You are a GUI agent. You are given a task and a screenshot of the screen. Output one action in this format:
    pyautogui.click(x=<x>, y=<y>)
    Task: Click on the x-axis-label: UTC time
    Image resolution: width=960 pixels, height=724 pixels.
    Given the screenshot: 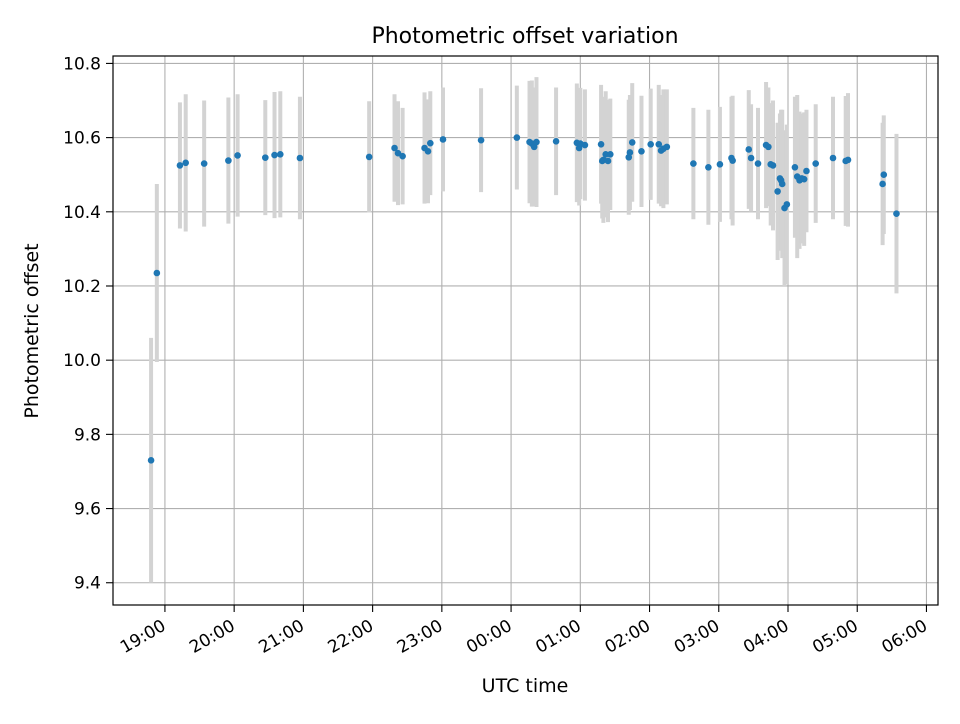 What is the action you would take?
    pyautogui.click(x=525, y=686)
    